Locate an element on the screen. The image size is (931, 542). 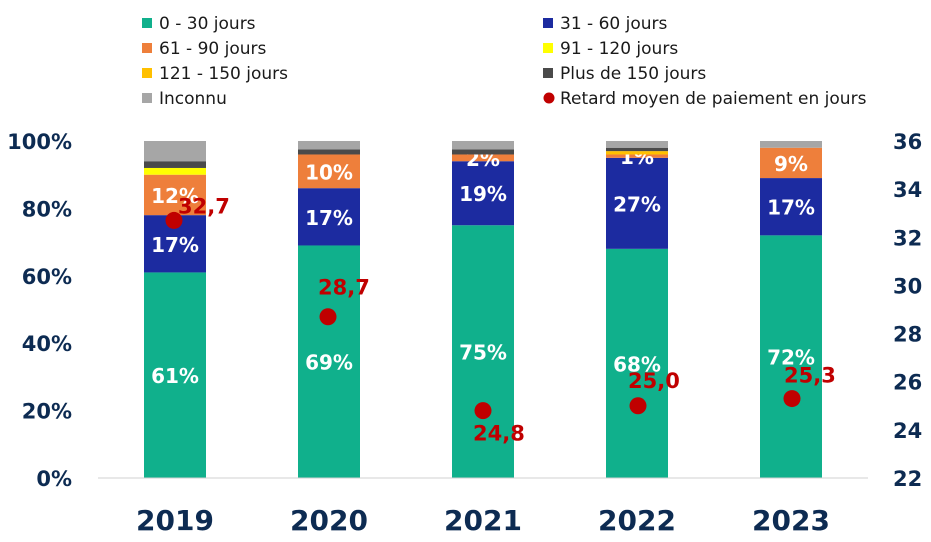
bar-data-label: 68% is located at coordinates (637, 364).